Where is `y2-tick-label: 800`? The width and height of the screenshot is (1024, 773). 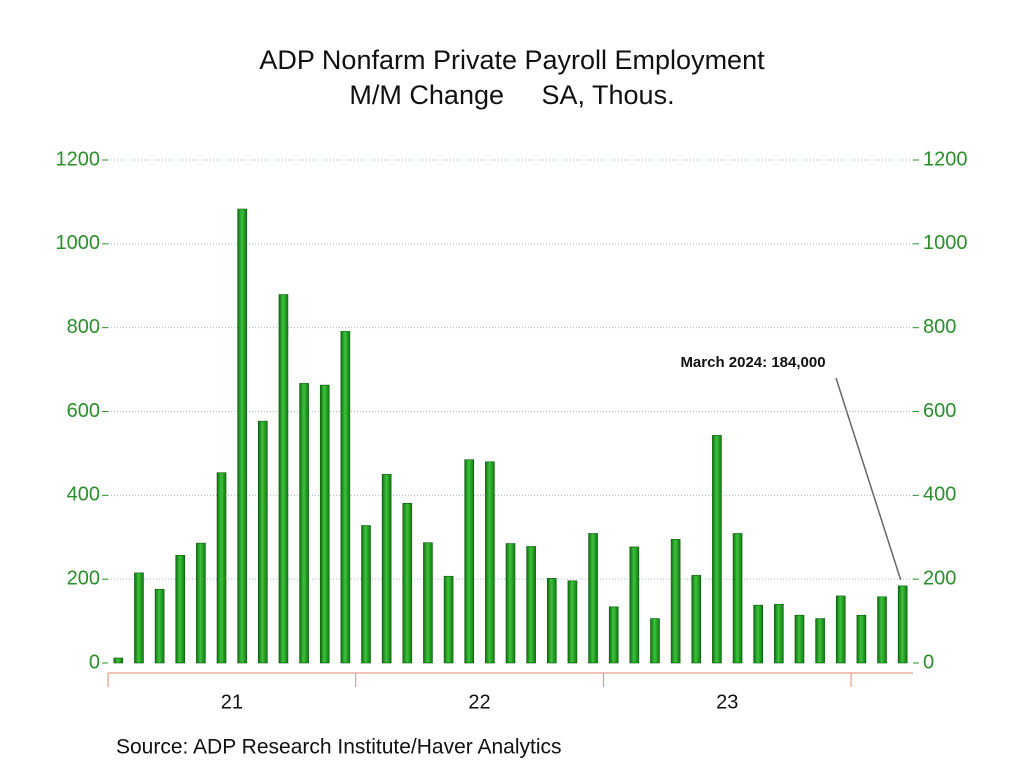 y2-tick-label: 800 is located at coordinates (939, 327).